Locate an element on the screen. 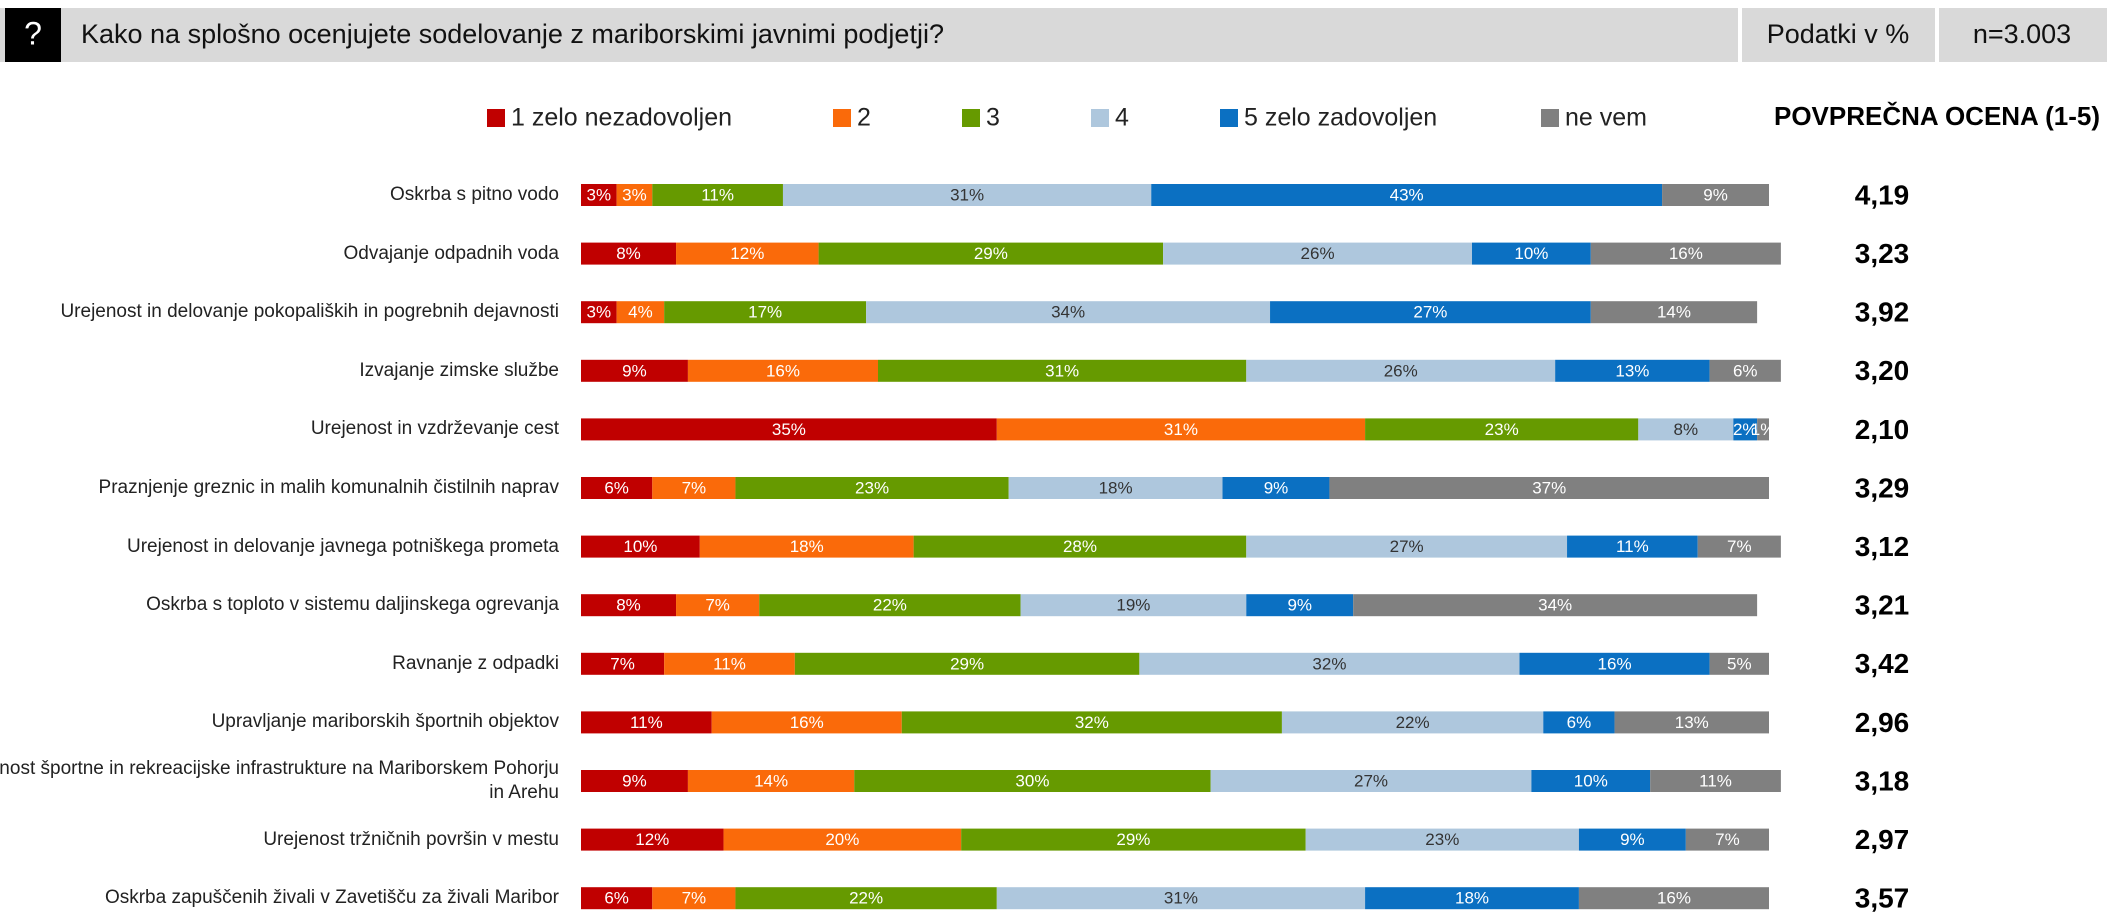 The width and height of the screenshot is (2107, 912). segment-label: 28% is located at coordinates (1080, 546).